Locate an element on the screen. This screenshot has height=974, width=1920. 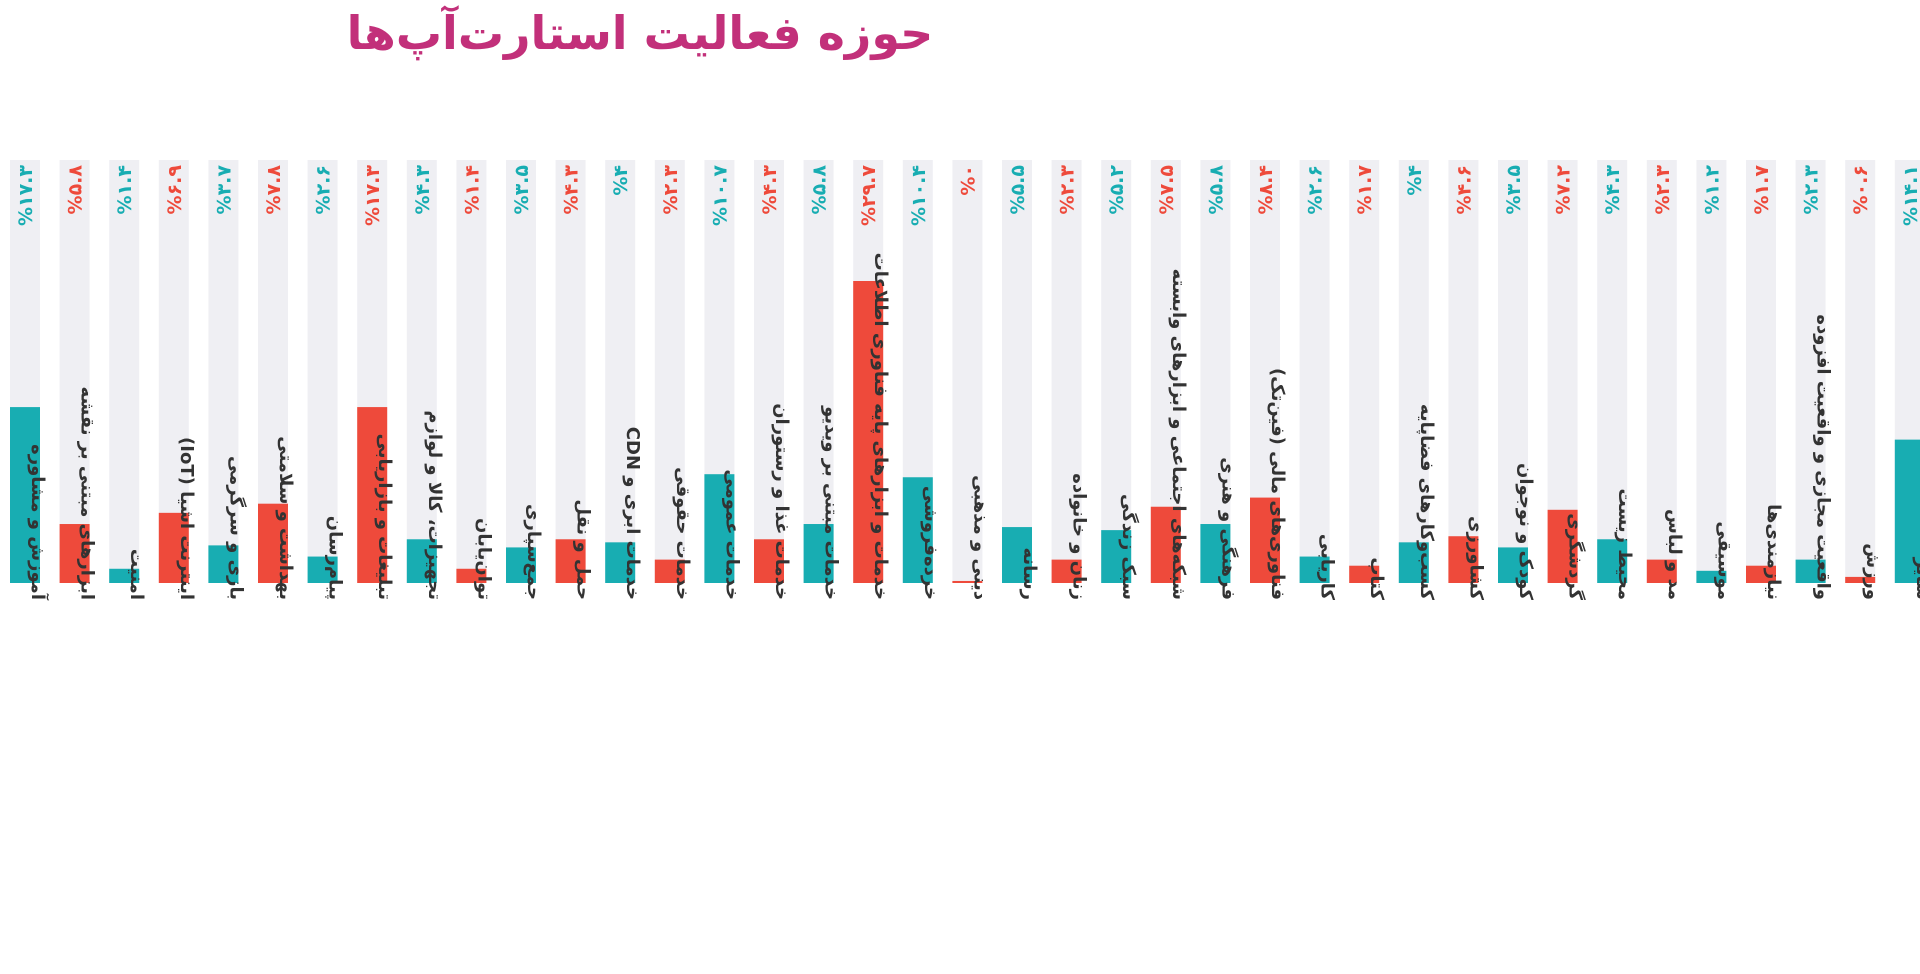
value-label: %۲۹.۷ is located at coordinates (869, 195).